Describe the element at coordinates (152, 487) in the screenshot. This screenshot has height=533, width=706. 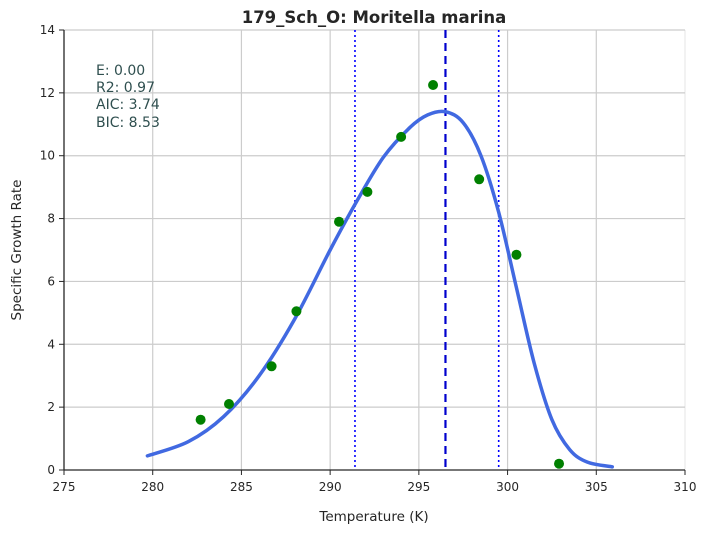
I see `x-tick-label: 280` at that location.